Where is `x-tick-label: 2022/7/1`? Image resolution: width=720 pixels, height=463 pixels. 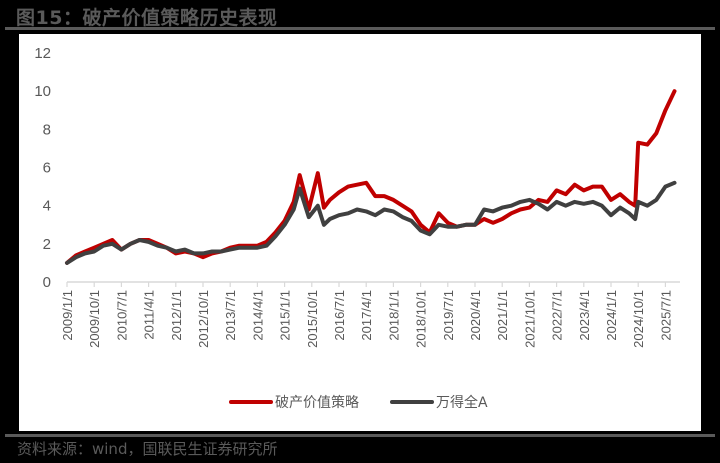
x-tick-label: 2022/7/1 is located at coordinates (557, 315).